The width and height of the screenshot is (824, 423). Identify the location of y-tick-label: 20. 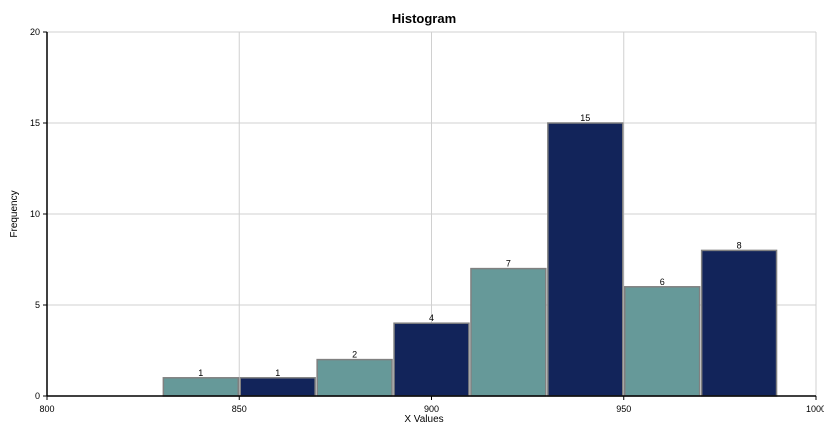
(35, 32).